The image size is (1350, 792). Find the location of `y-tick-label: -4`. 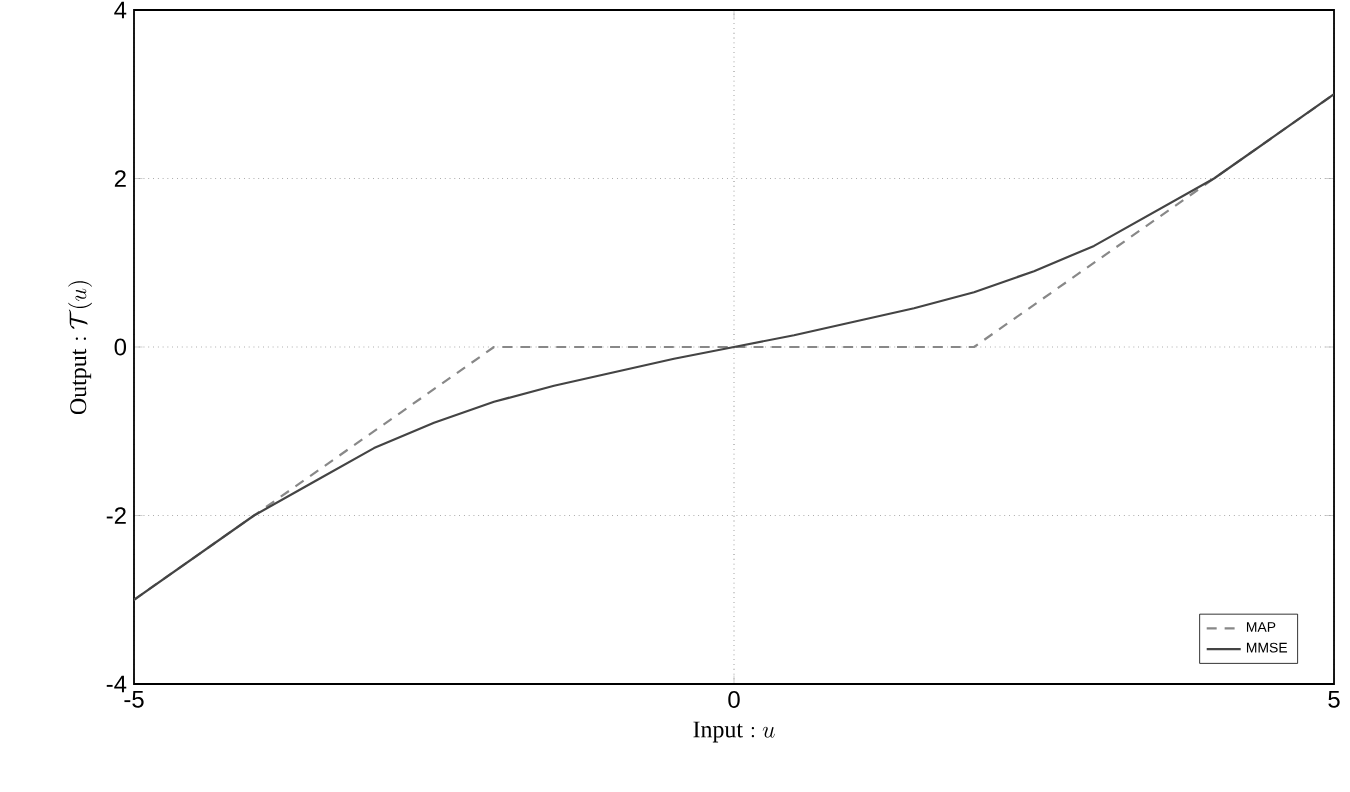

y-tick-label: -4 is located at coordinates (116, 684).